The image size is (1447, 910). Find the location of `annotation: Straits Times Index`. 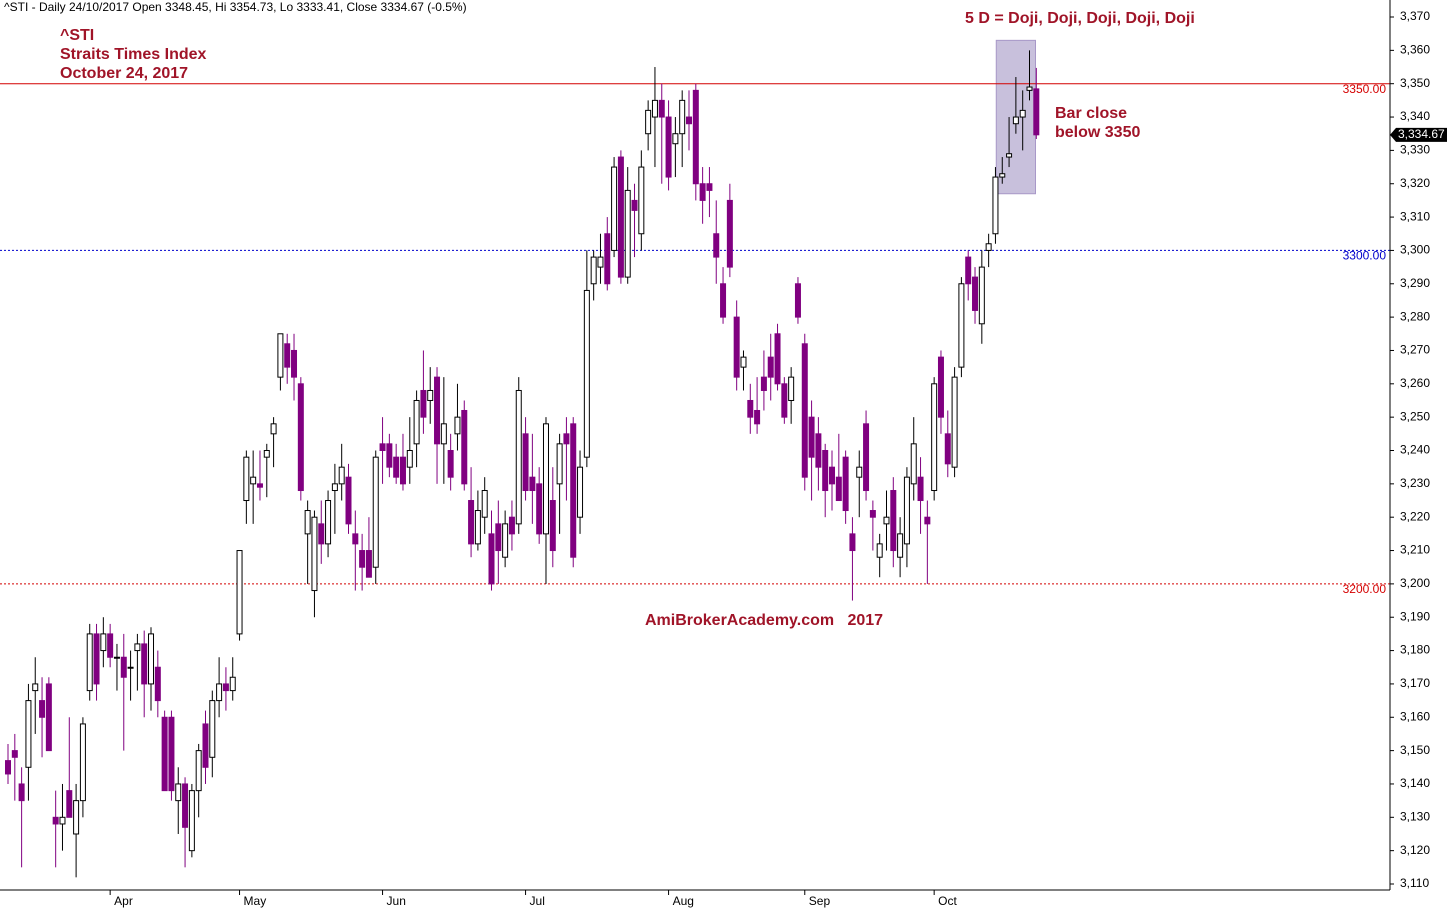

annotation: Straits Times Index is located at coordinates (133, 54).